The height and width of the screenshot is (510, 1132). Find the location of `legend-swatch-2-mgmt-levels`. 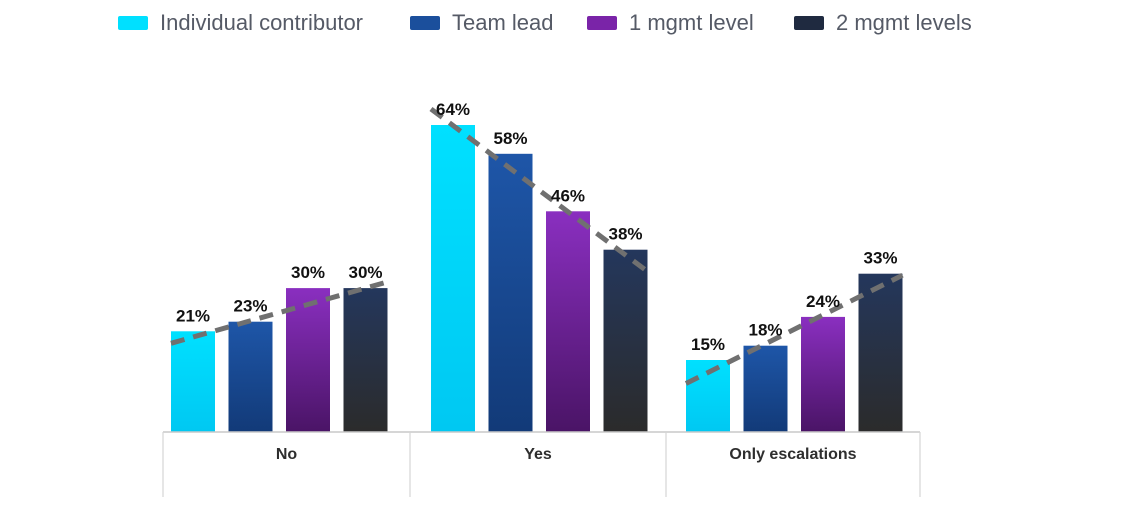

legend-swatch-2-mgmt-levels is located at coordinates (809, 23).